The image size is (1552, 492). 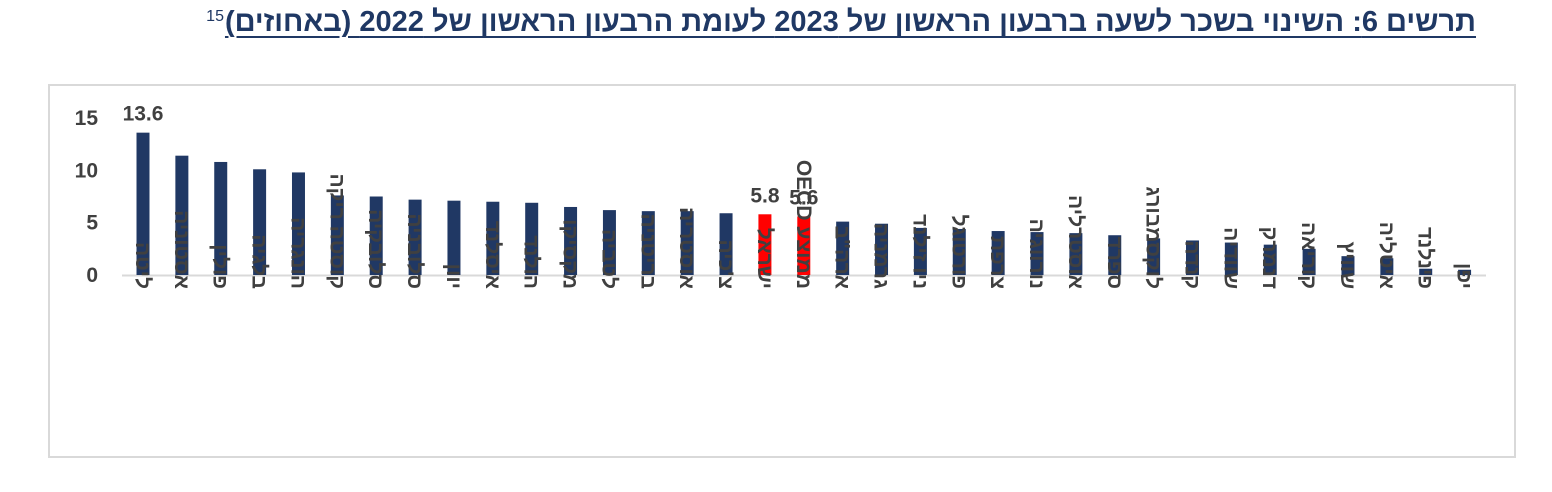 I want to click on y-tick-label: 15, so click(x=87, y=118).